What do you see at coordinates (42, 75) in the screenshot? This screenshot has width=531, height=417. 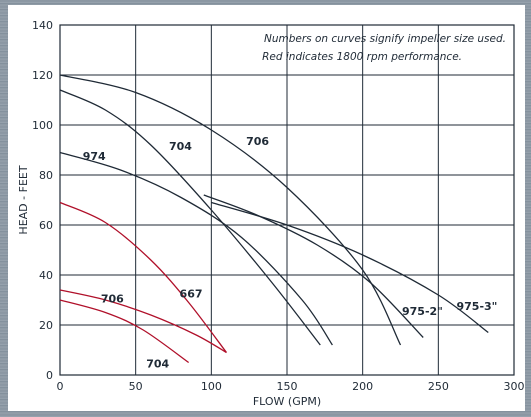 I see `y-tick-label: 120` at bounding box center [42, 75].